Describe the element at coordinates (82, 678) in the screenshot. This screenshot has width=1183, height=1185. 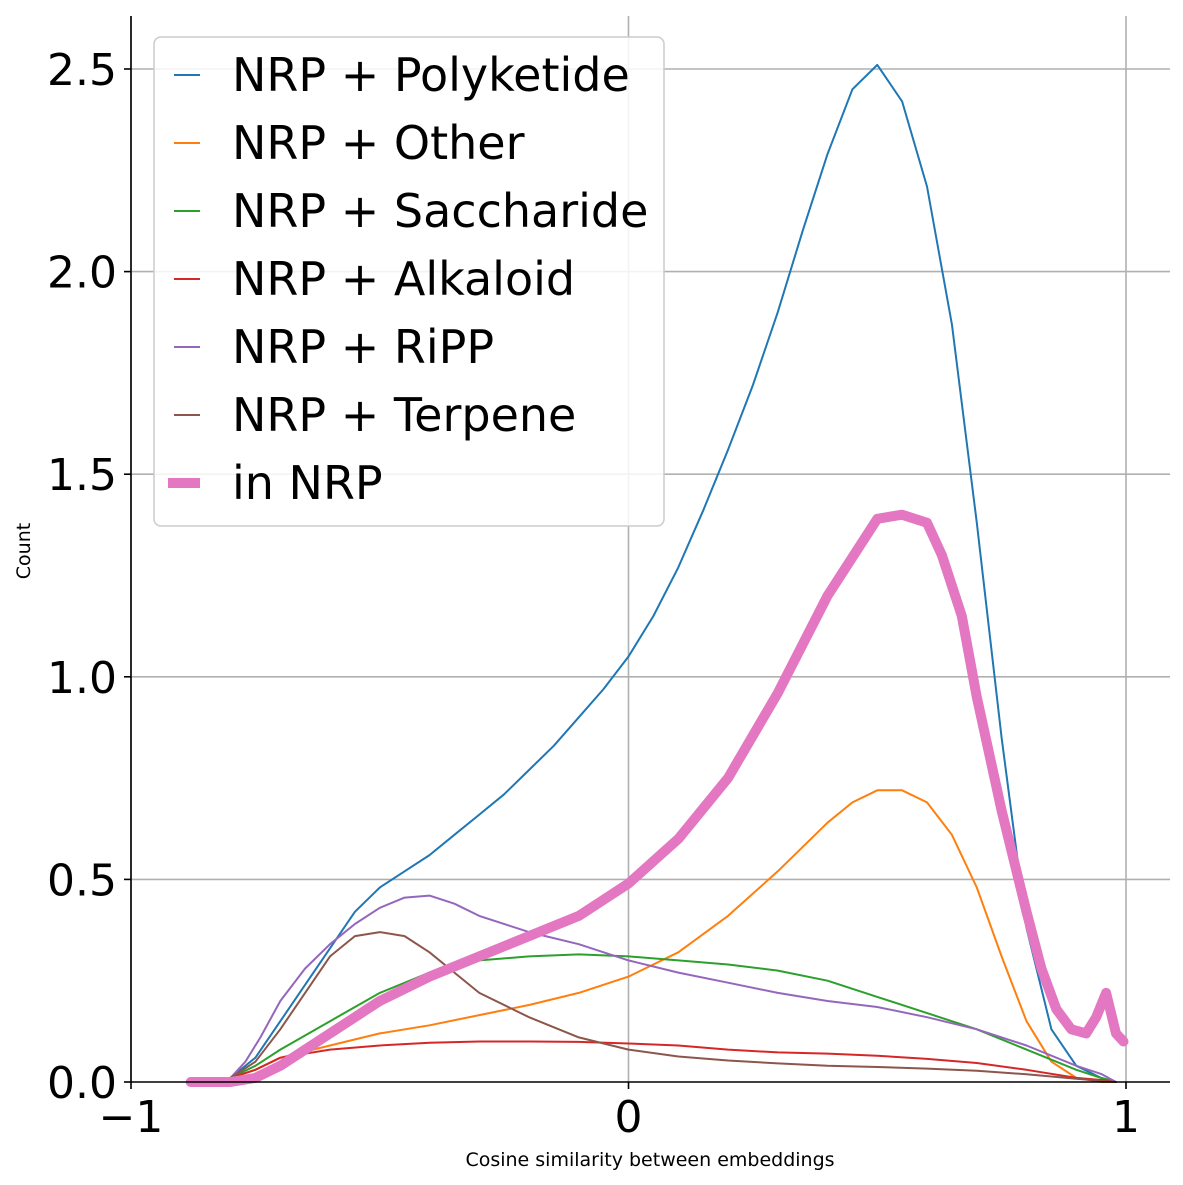
I see `y-tick-label: 1.0` at that location.